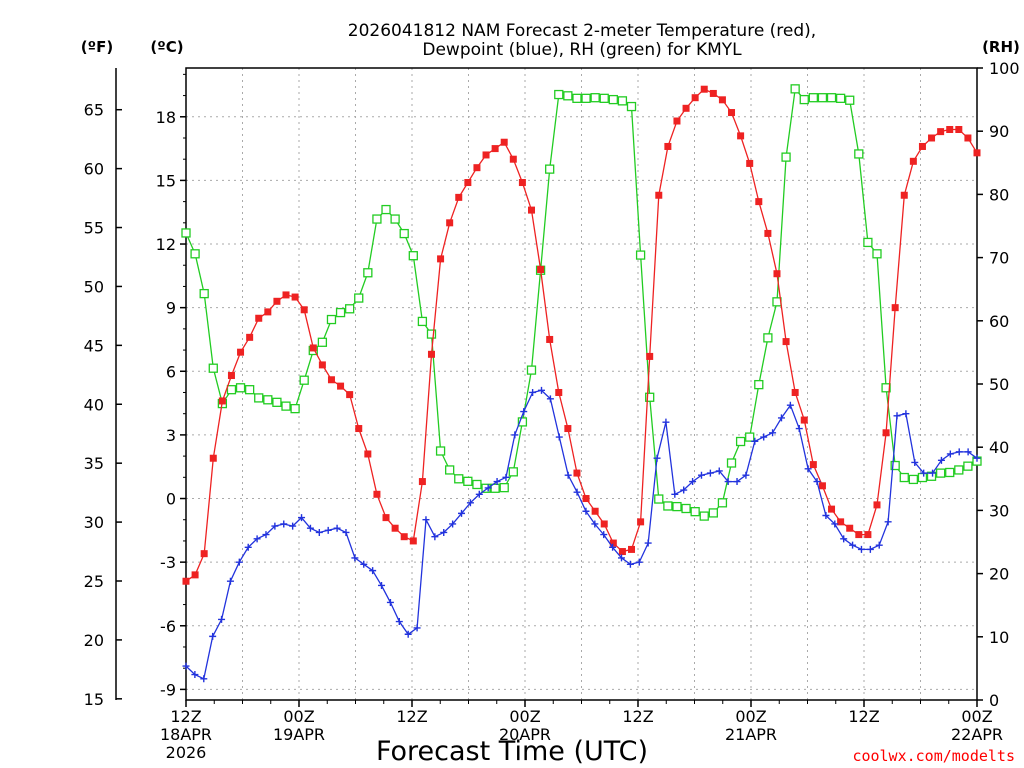 Image resolution: width=1024 pixels, height=768 pixels. Describe the element at coordinates (94, 522) in the screenshot. I see `fahrenheit-tick-label: 30` at that location.